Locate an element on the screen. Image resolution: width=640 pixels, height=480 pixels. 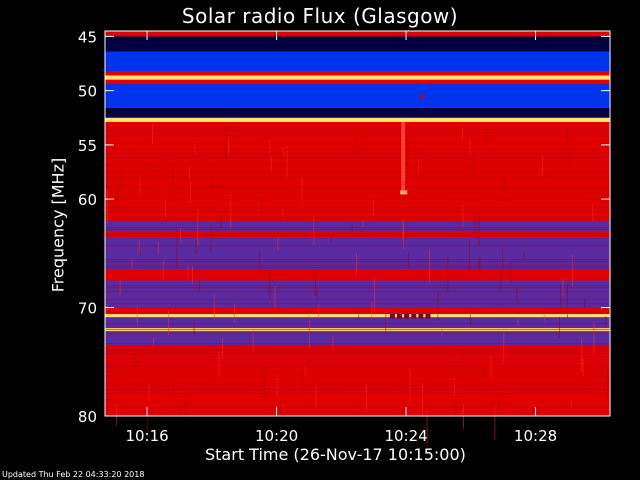
y-tick-label: 80 is located at coordinates (87, 417).